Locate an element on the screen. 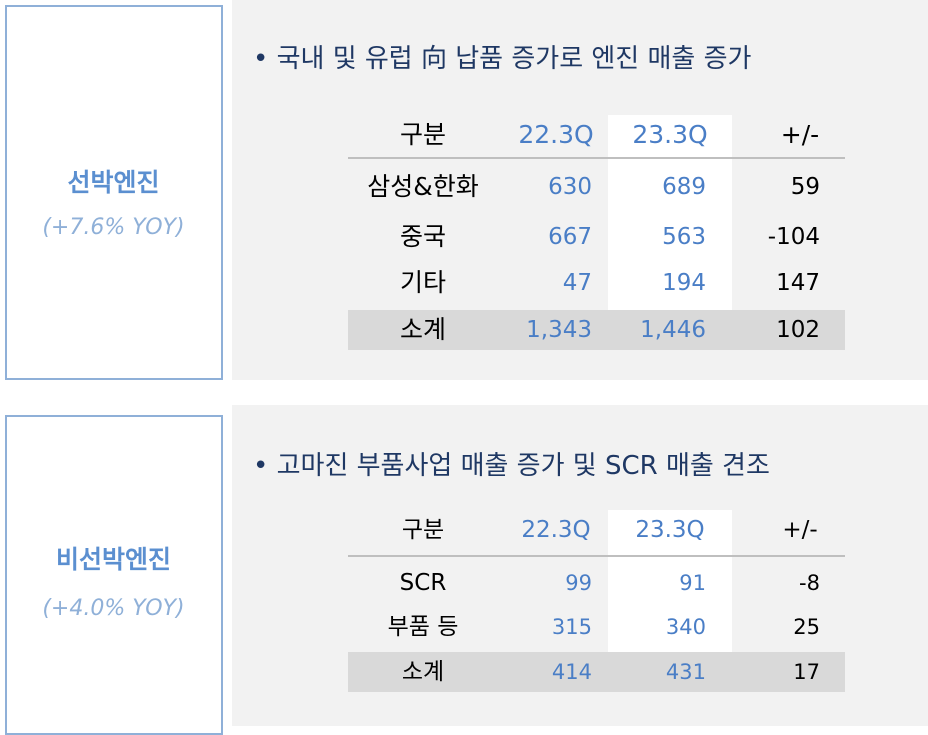 The image size is (928, 735). section-growth: (+4.0% YOY) is located at coordinates (113, 608).